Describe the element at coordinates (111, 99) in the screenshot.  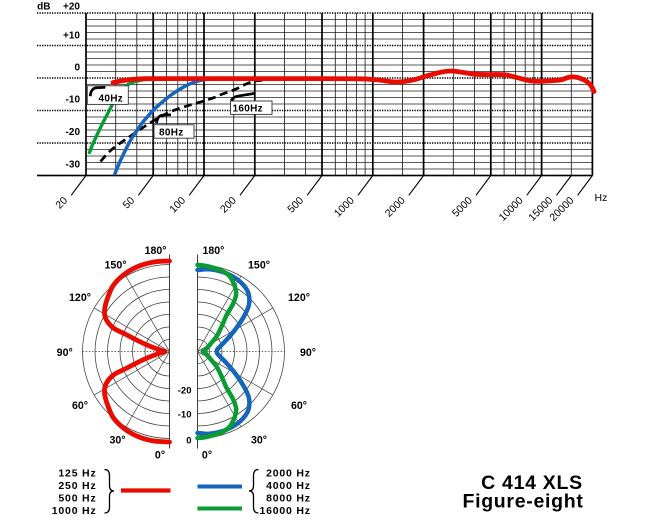
I see `svg-text: 40Hz` at that location.